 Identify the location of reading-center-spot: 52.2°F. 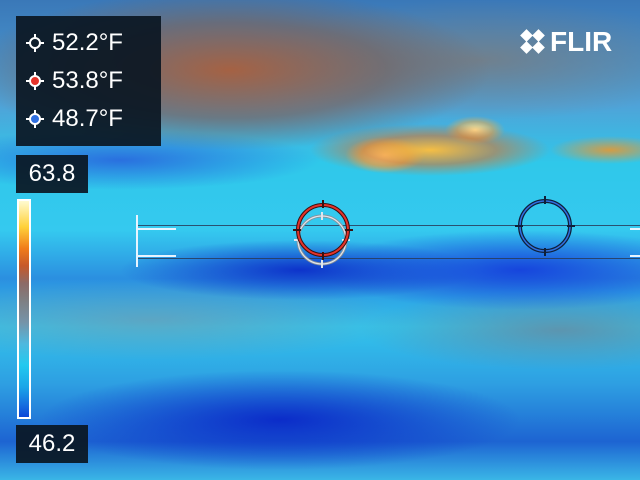
(88, 43).